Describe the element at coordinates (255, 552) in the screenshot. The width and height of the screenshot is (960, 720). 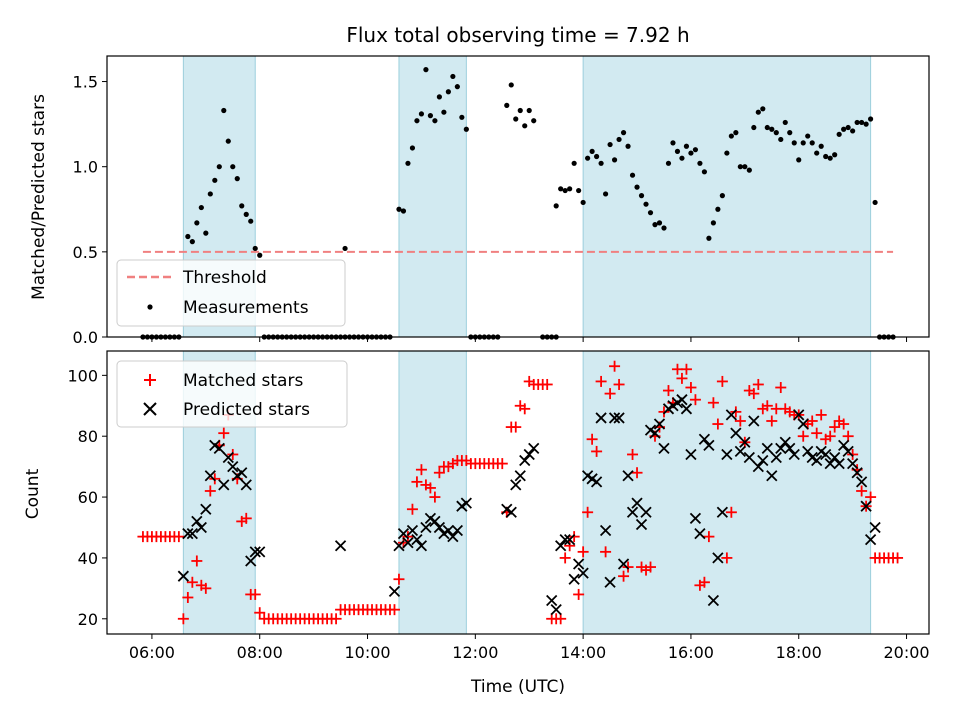
I see `predicted-stars-point-16-b` at that location.